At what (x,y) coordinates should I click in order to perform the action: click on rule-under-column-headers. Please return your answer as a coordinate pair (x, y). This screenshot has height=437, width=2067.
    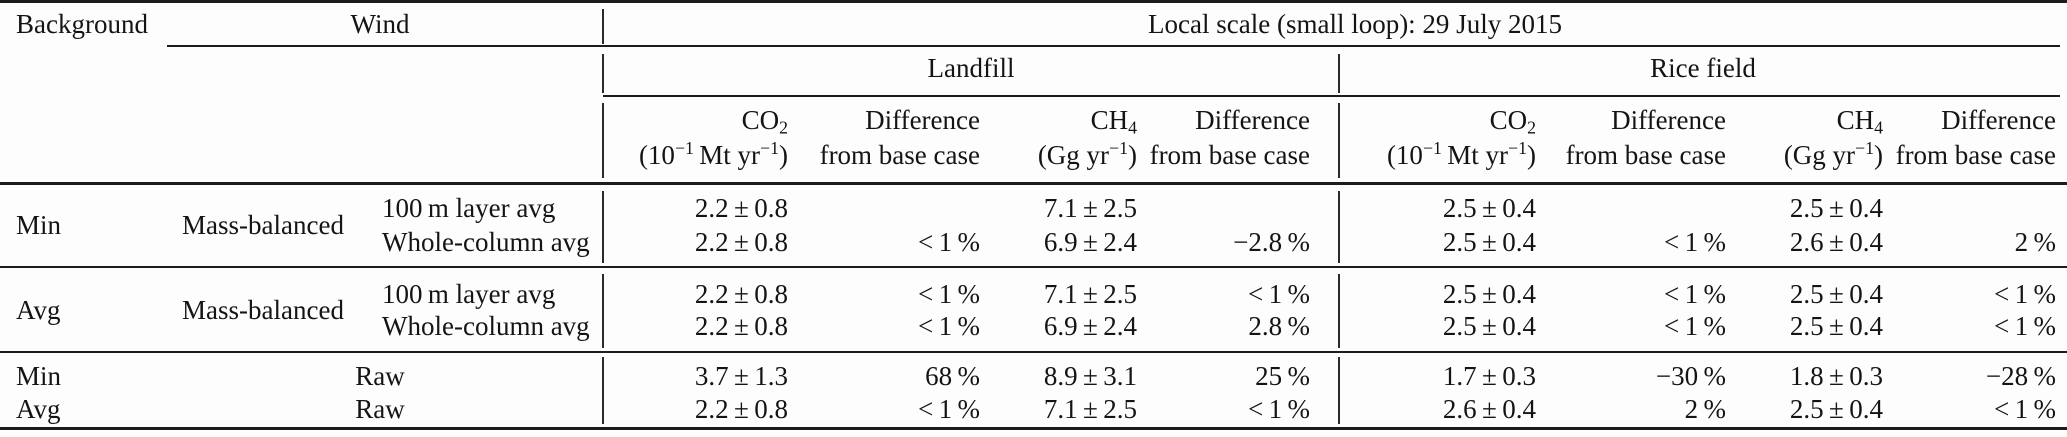
    Looking at the image, I should click on (1033, 183).